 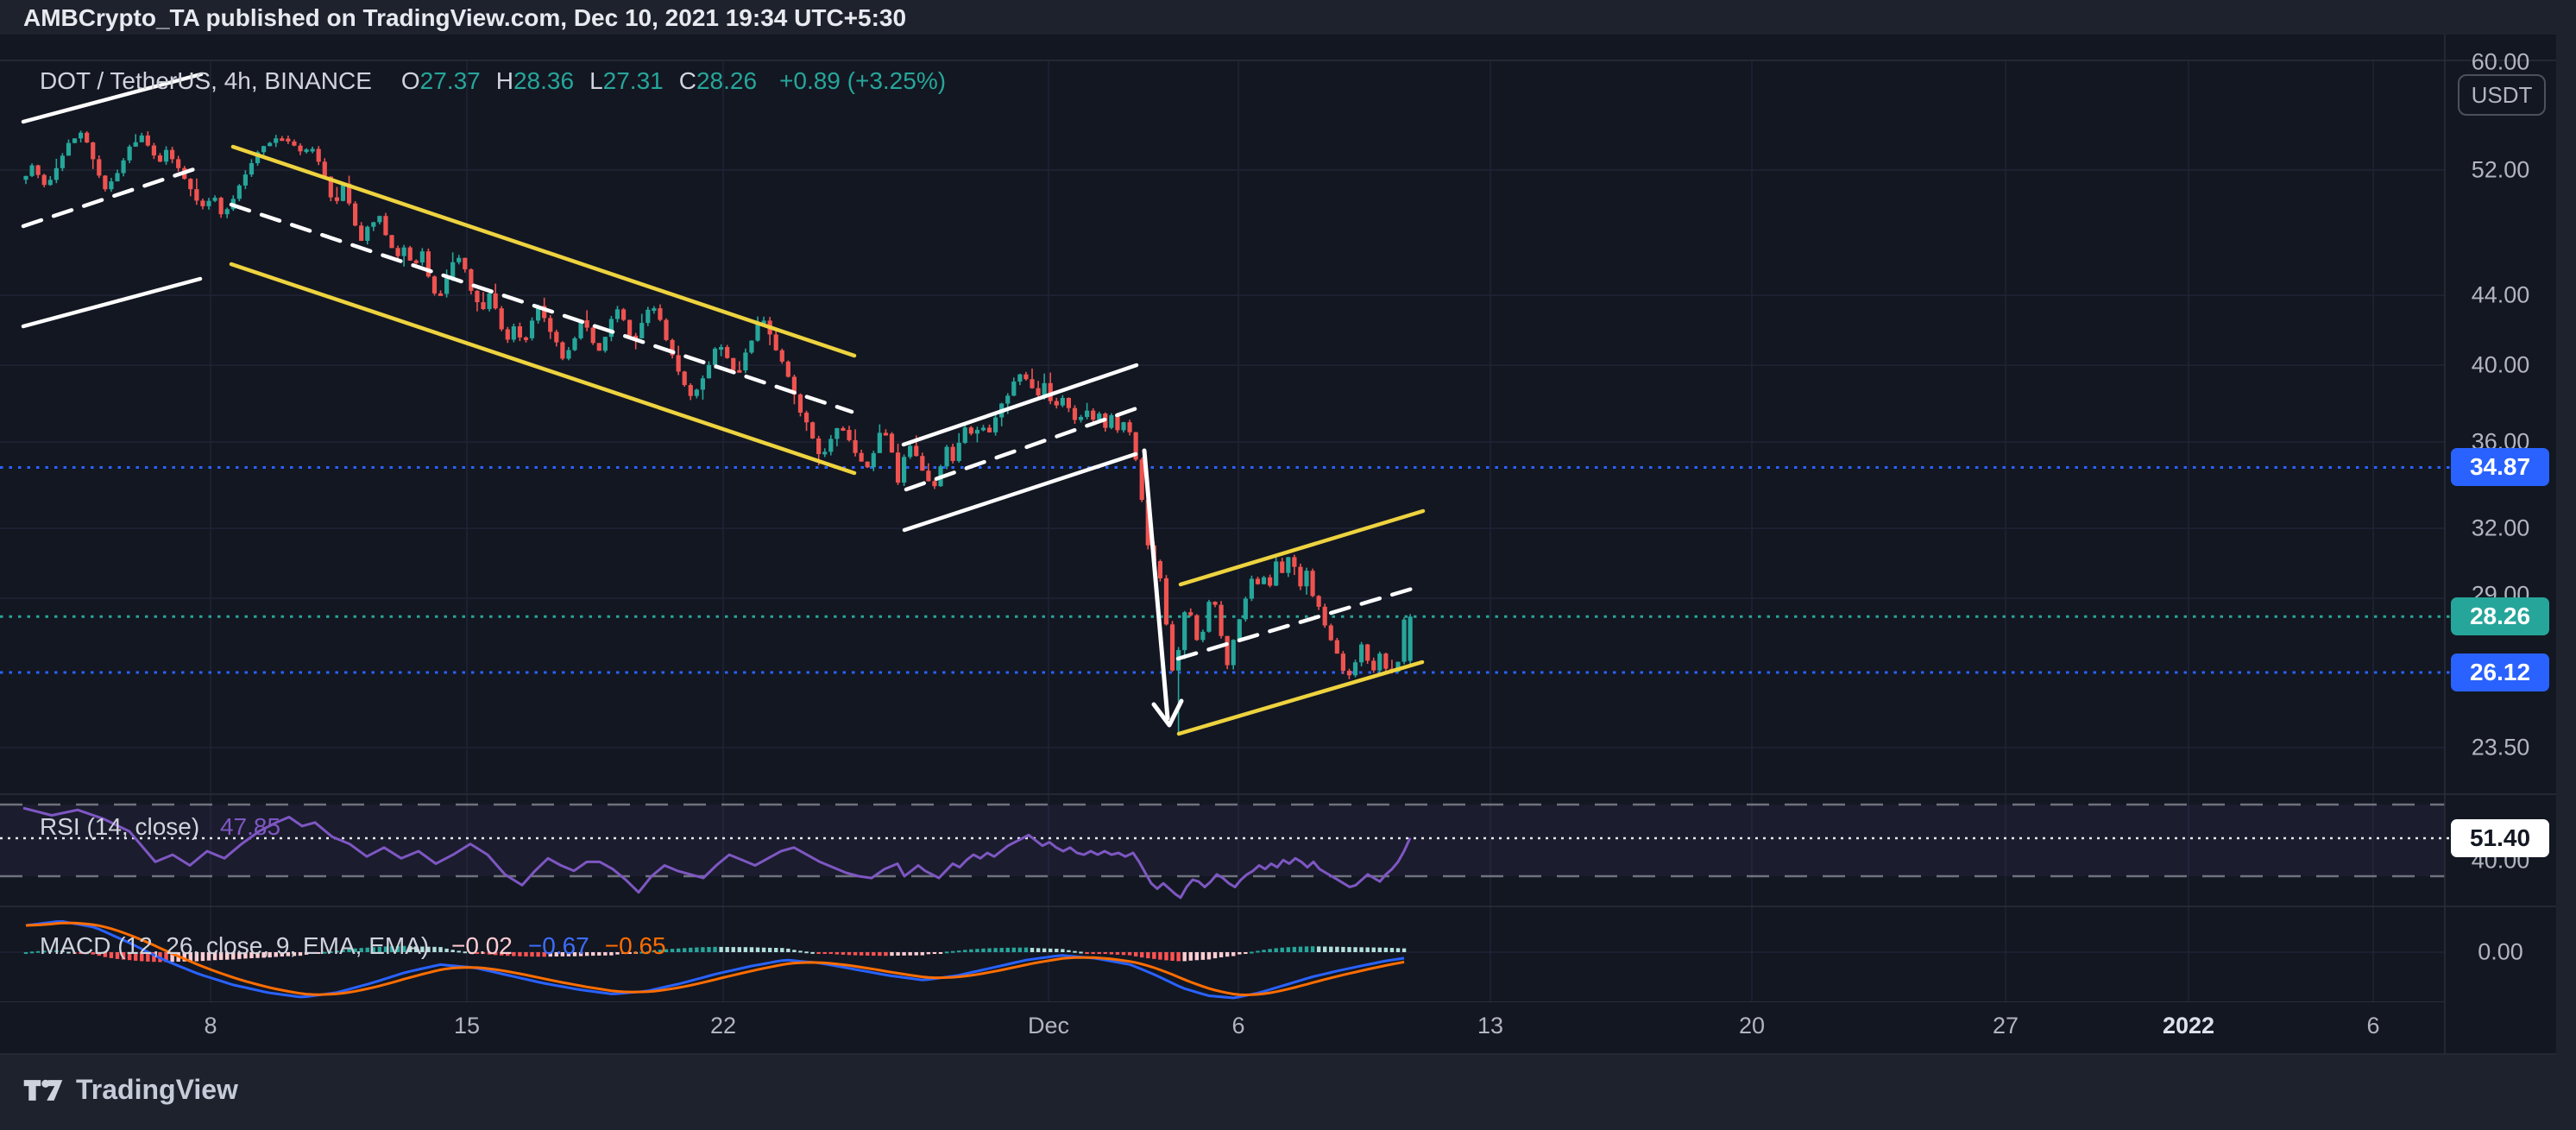 What do you see at coordinates (2502, 95) in the screenshot?
I see `currency-toggle-button: USDT` at bounding box center [2502, 95].